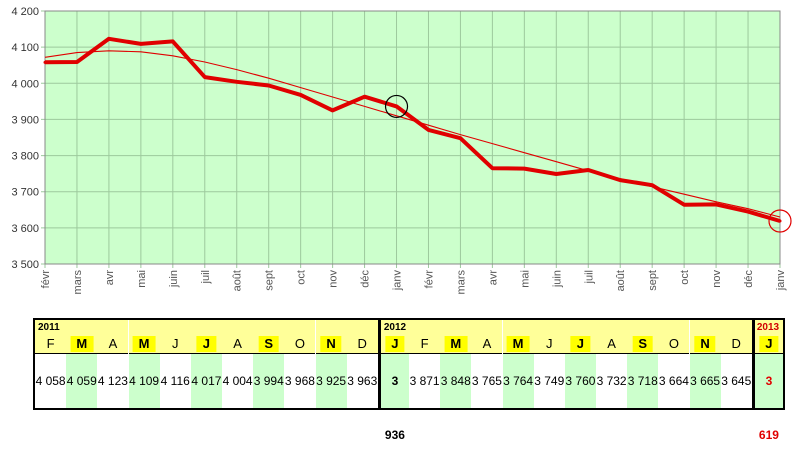 This screenshot has width=800, height=462. What do you see at coordinates (717, 279) in the screenshot?
I see `x-tick-label: nov` at bounding box center [717, 279].